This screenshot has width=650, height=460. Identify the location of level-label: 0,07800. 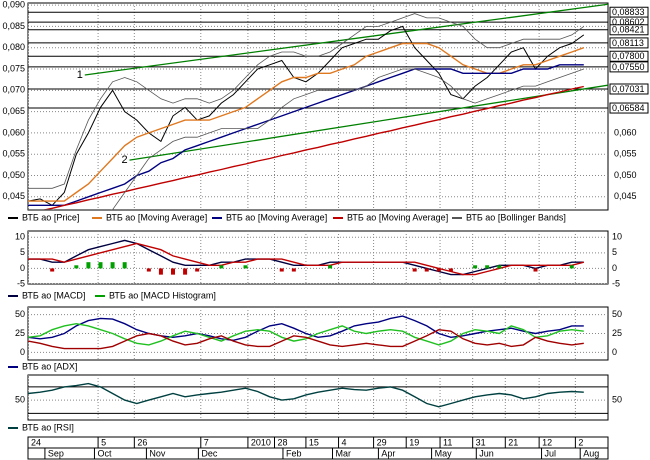
(628, 56).